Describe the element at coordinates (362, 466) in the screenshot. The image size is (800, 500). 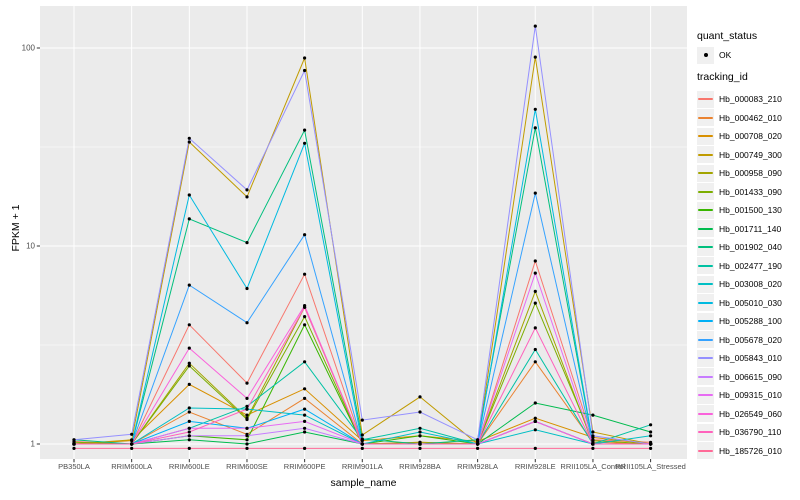
I see `x-tick-label: RRIM901LA` at that location.